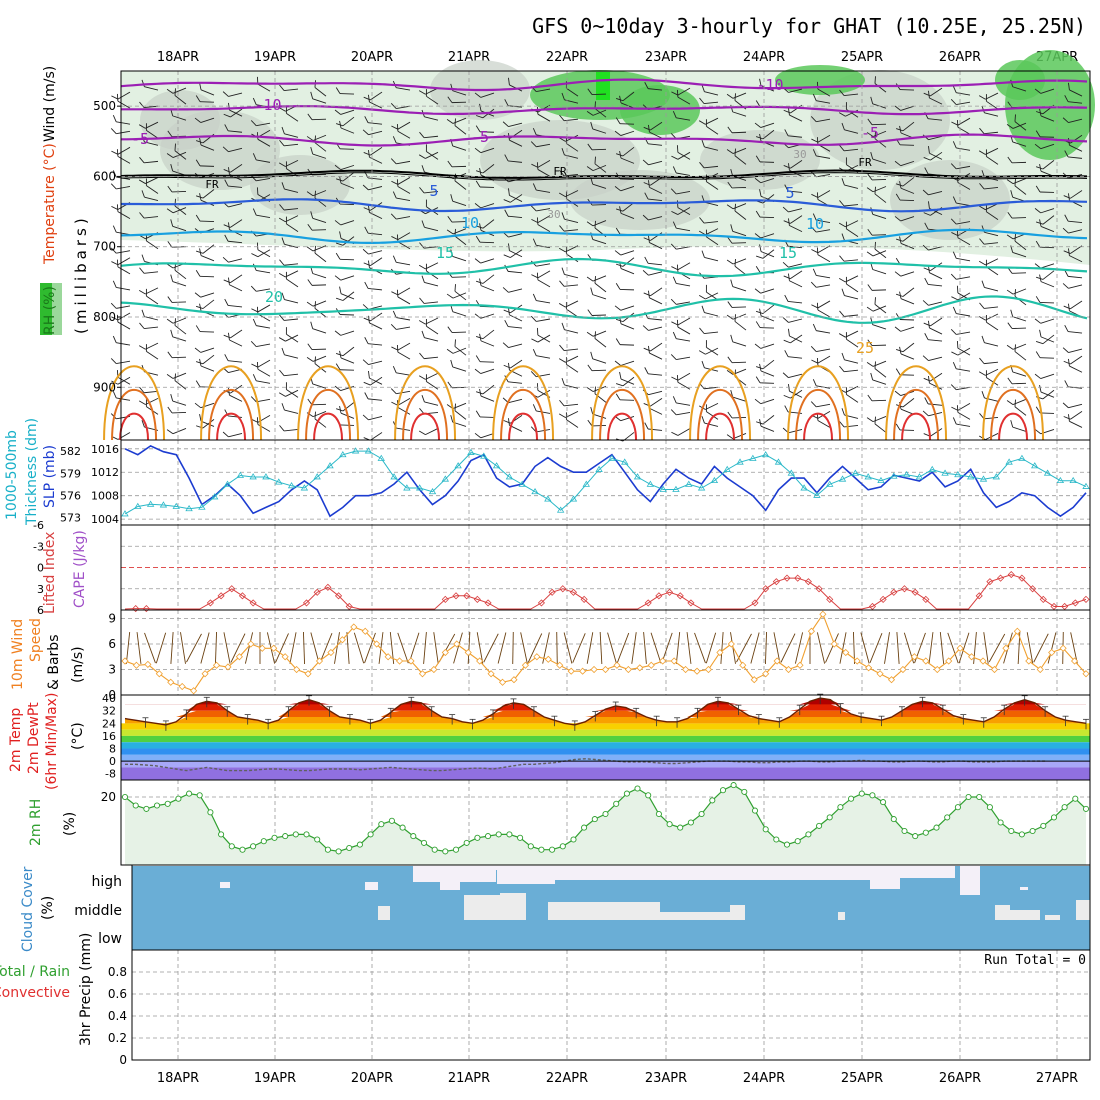 Image resolution: width=1100 pixels, height=1100 pixels. I want to click on cloud-gap-mid, so click(841, 916).